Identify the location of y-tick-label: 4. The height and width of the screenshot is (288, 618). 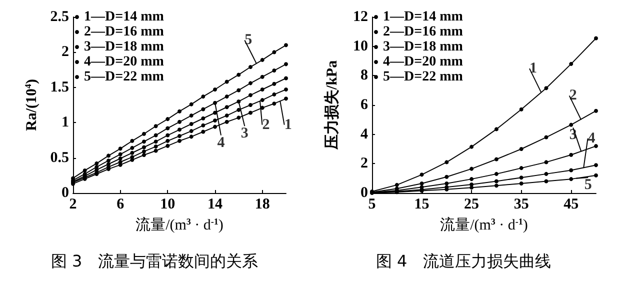
(364, 134).